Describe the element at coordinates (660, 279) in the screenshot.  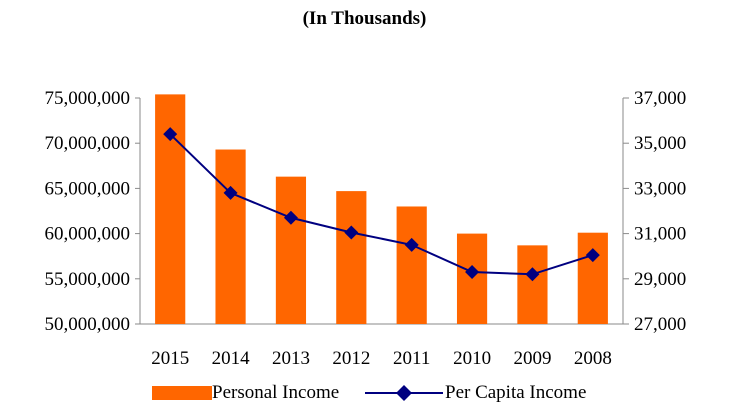
I see `right-axis-tick-label: 29,000` at that location.